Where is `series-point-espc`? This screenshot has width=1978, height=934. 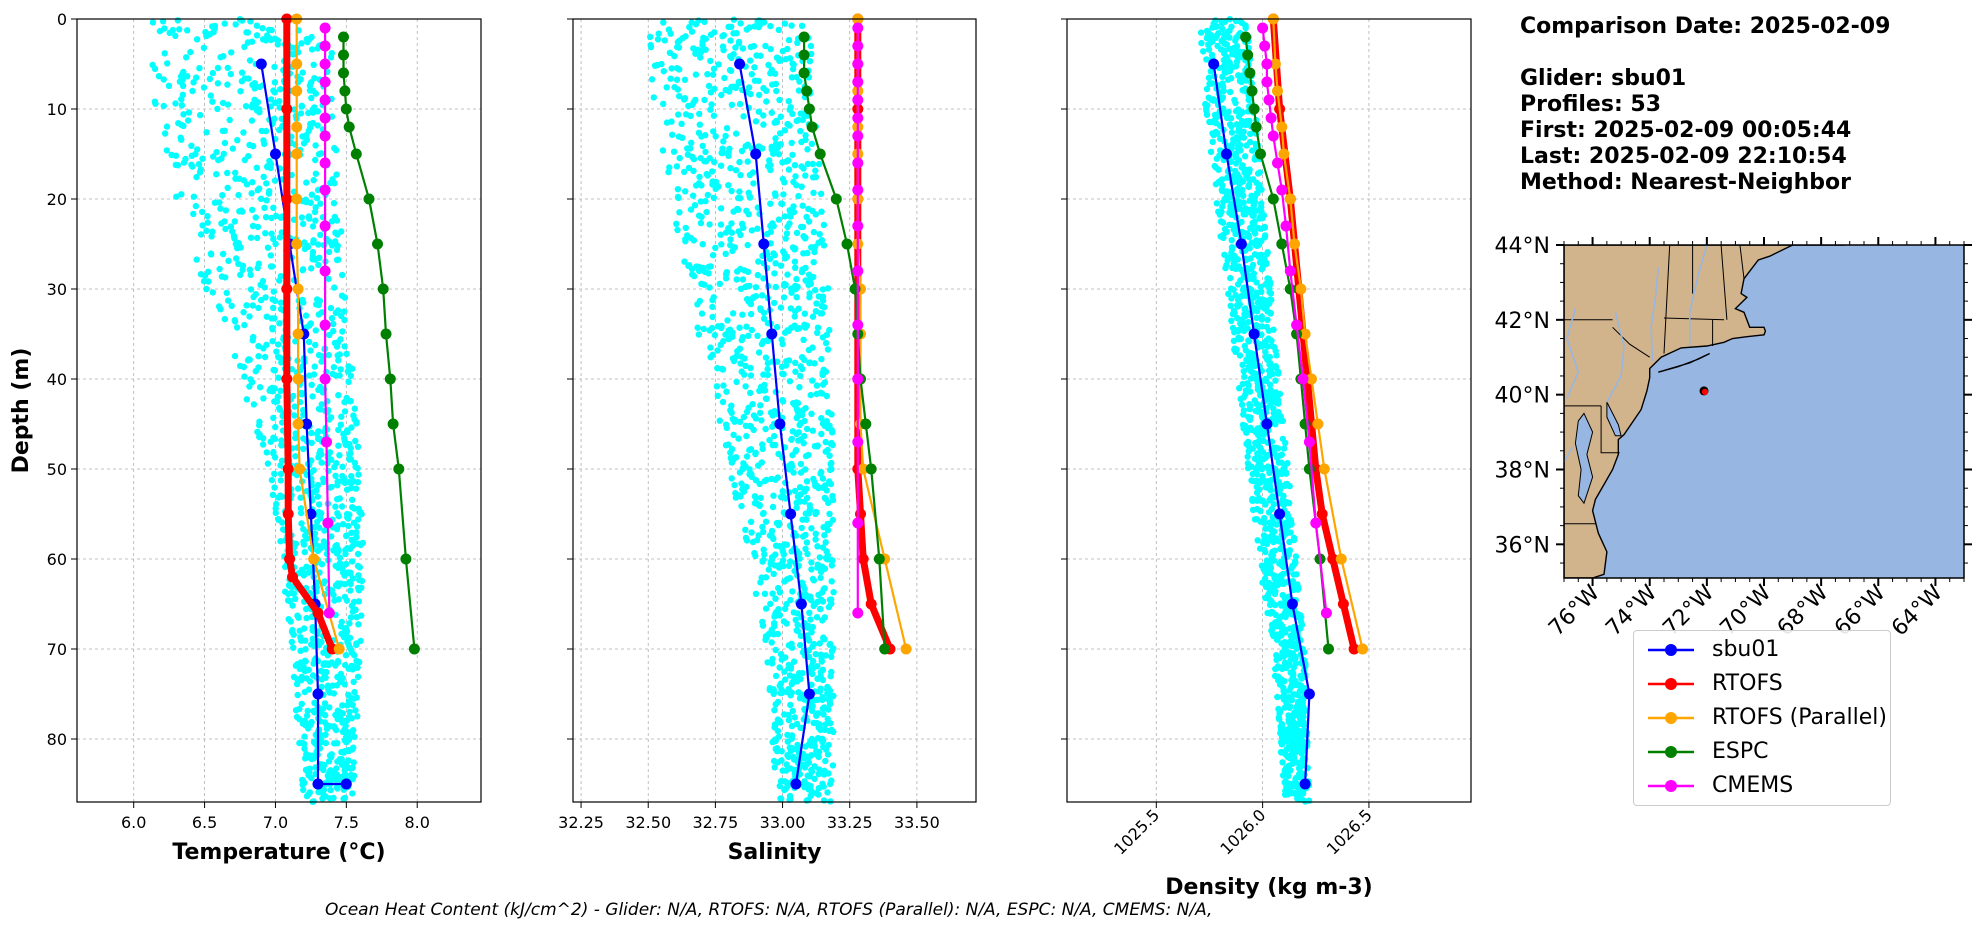 series-point-espc is located at coordinates (1246, 37).